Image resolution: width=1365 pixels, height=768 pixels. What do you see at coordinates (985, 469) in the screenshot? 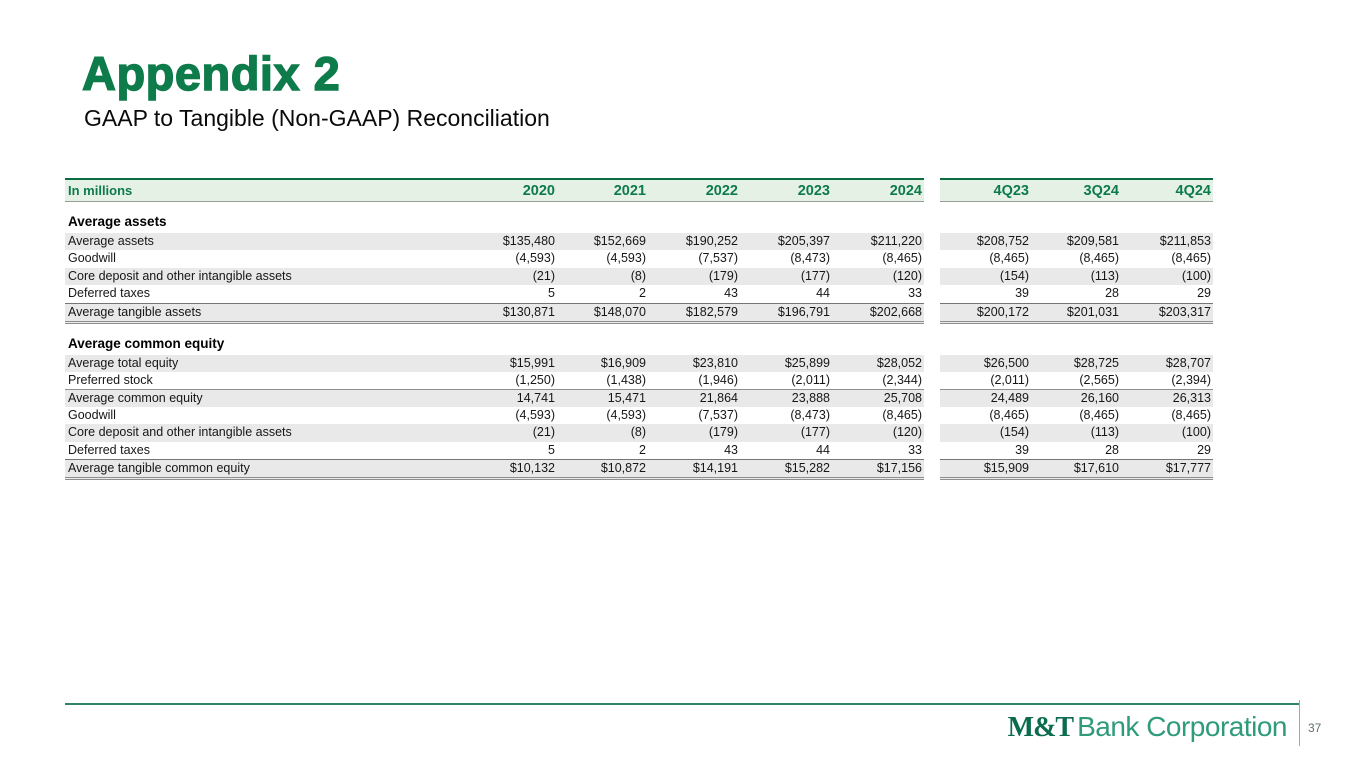
I see `row-value: $15,909` at bounding box center [985, 469].